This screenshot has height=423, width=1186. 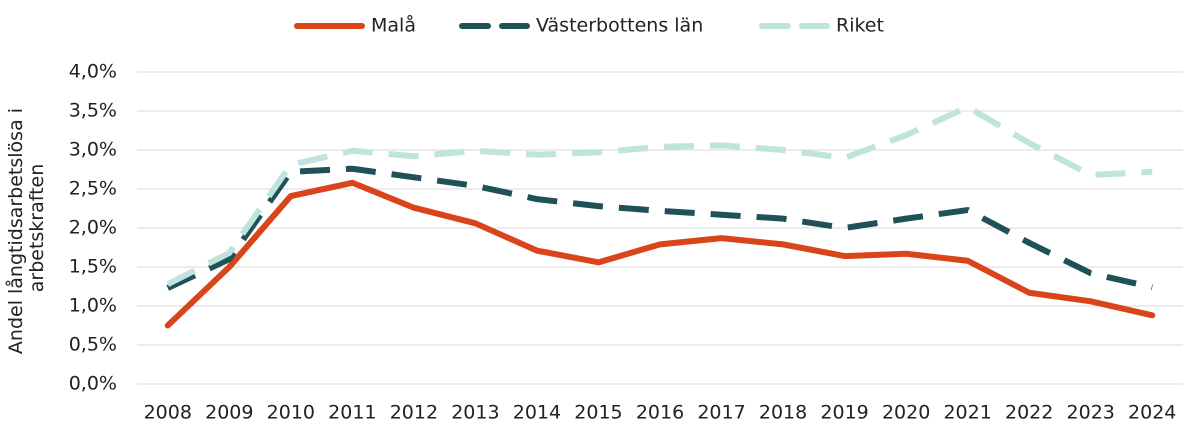 What do you see at coordinates (93, 384) in the screenshot?
I see `y-tick-label: 0,0%` at bounding box center [93, 384].